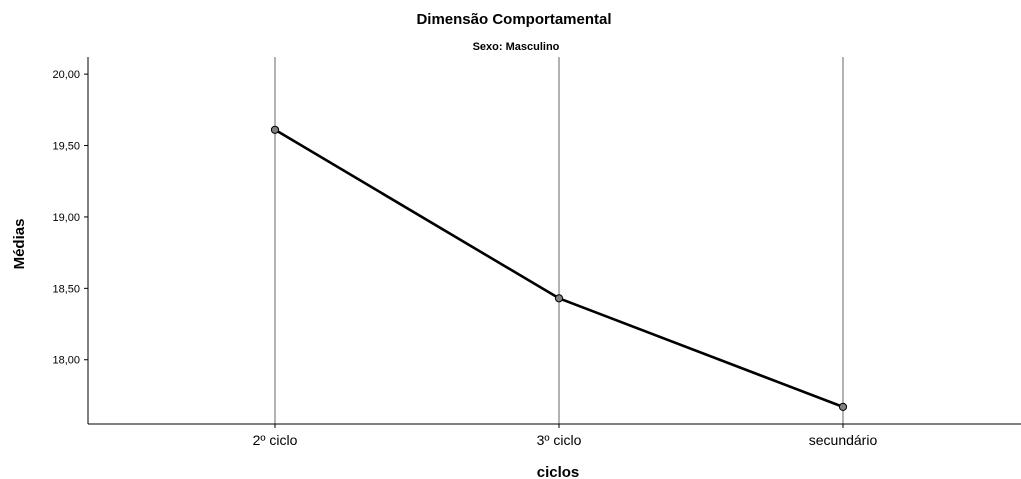 This screenshot has width=1021, height=479. What do you see at coordinates (275, 440) in the screenshot?
I see `x-tick-label: 2º ciclo` at bounding box center [275, 440].